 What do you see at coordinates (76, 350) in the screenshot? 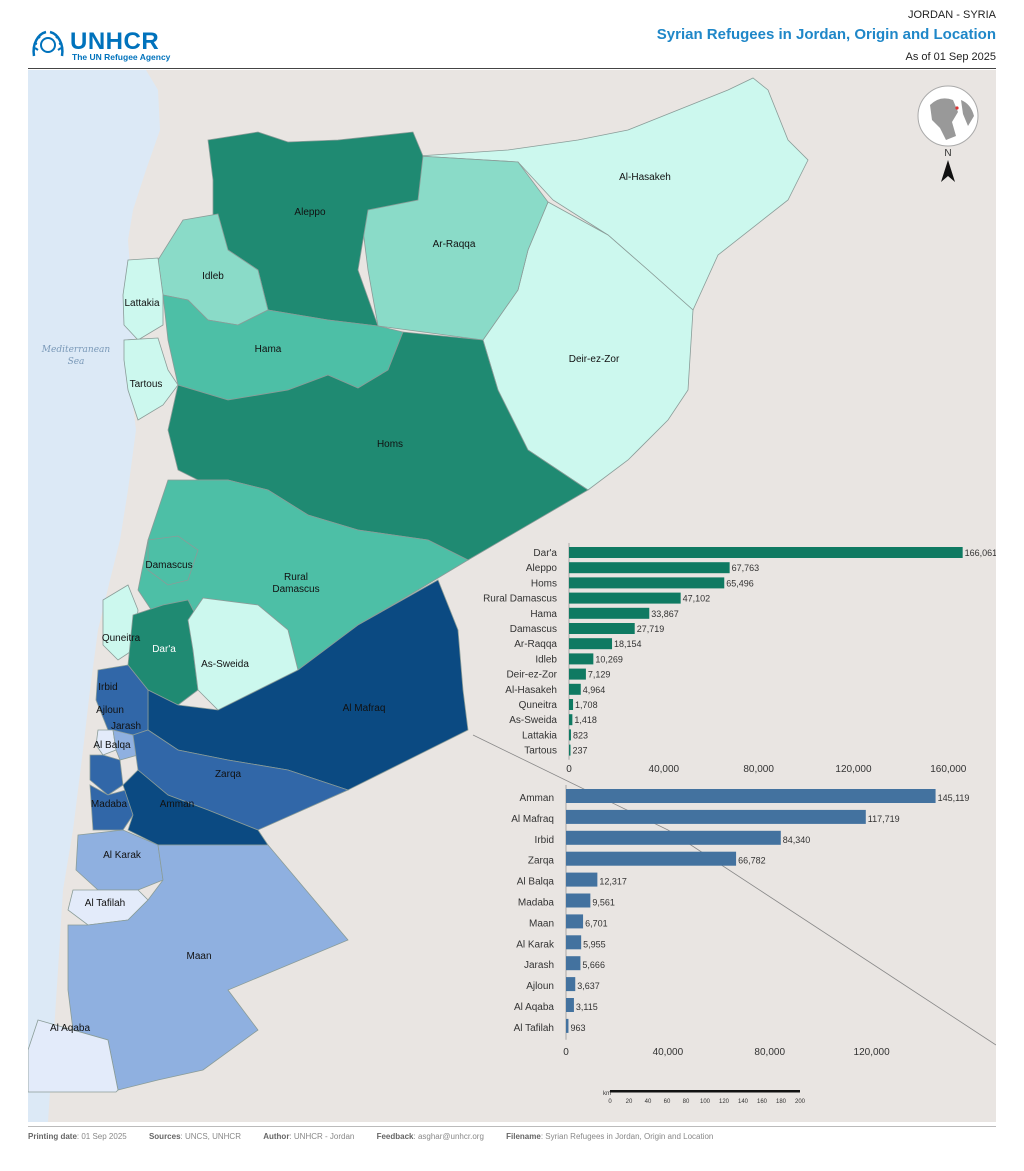
I see `sea-label-line1: Mediterranean` at bounding box center [76, 350].